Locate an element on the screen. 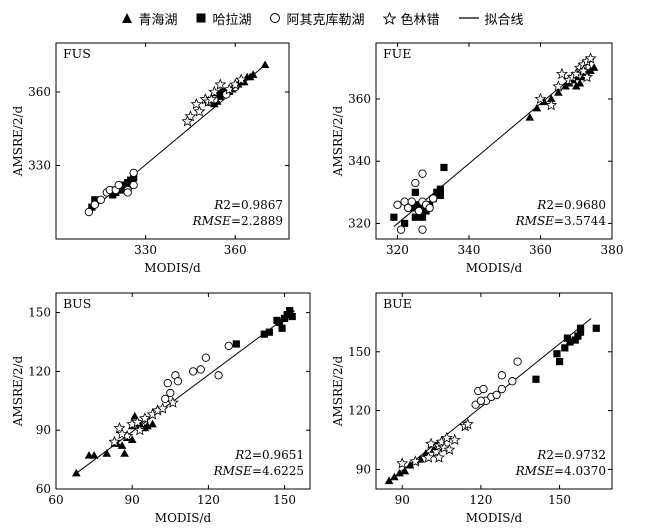  x-tick-label: 150 is located at coordinates (559, 500).